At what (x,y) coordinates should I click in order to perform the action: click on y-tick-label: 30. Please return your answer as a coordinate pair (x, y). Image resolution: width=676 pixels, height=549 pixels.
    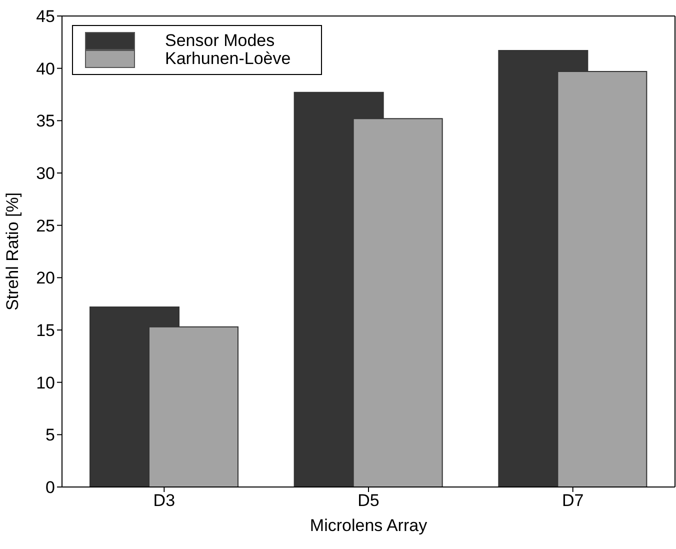
    Looking at the image, I should click on (45, 174).